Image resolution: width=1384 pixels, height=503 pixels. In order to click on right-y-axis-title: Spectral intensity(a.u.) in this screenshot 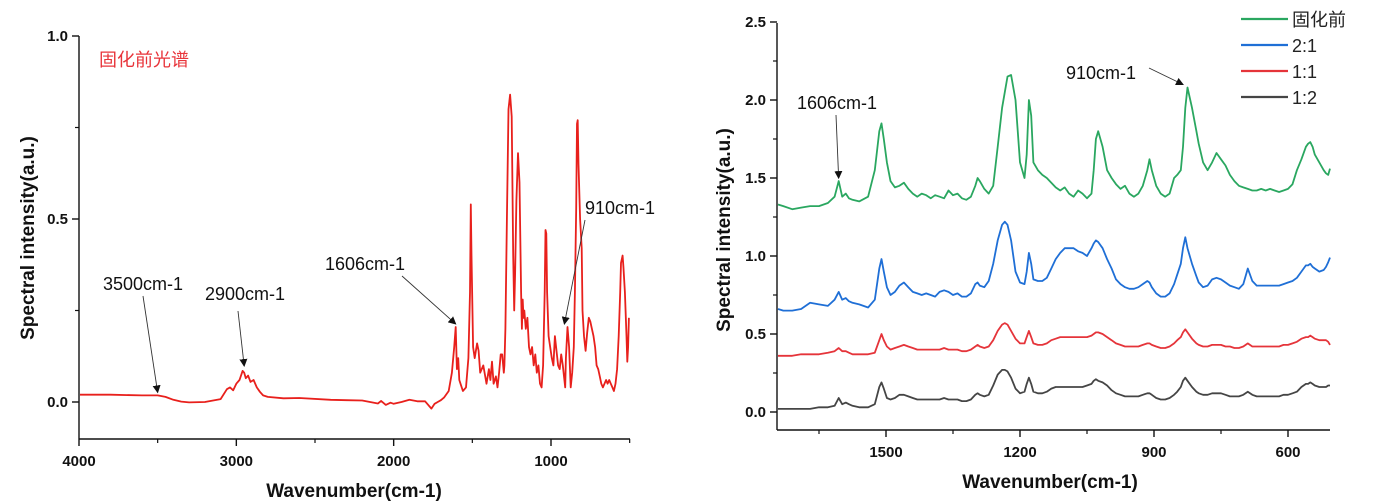, I will do `click(724, 230)`.